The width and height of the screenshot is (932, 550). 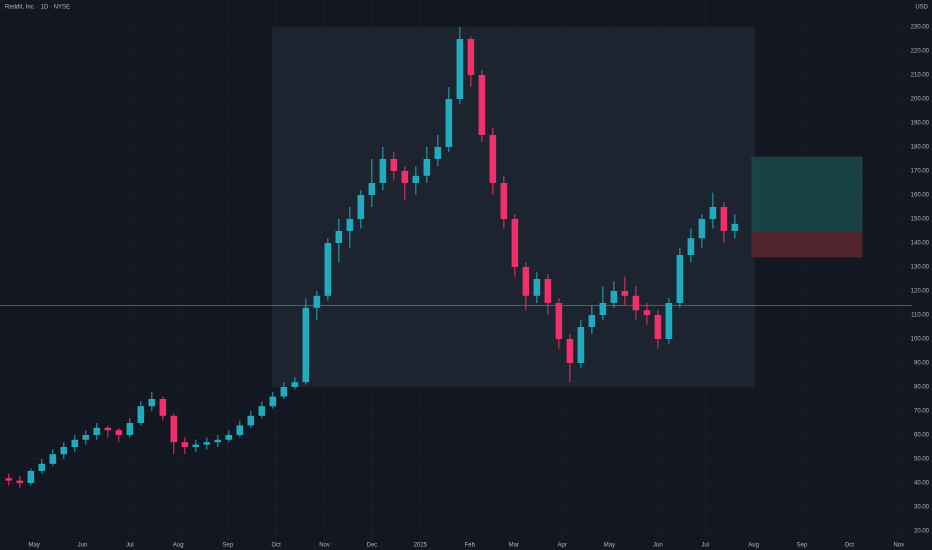 What do you see at coordinates (921, 8) in the screenshot?
I see `currency: USD` at bounding box center [921, 8].